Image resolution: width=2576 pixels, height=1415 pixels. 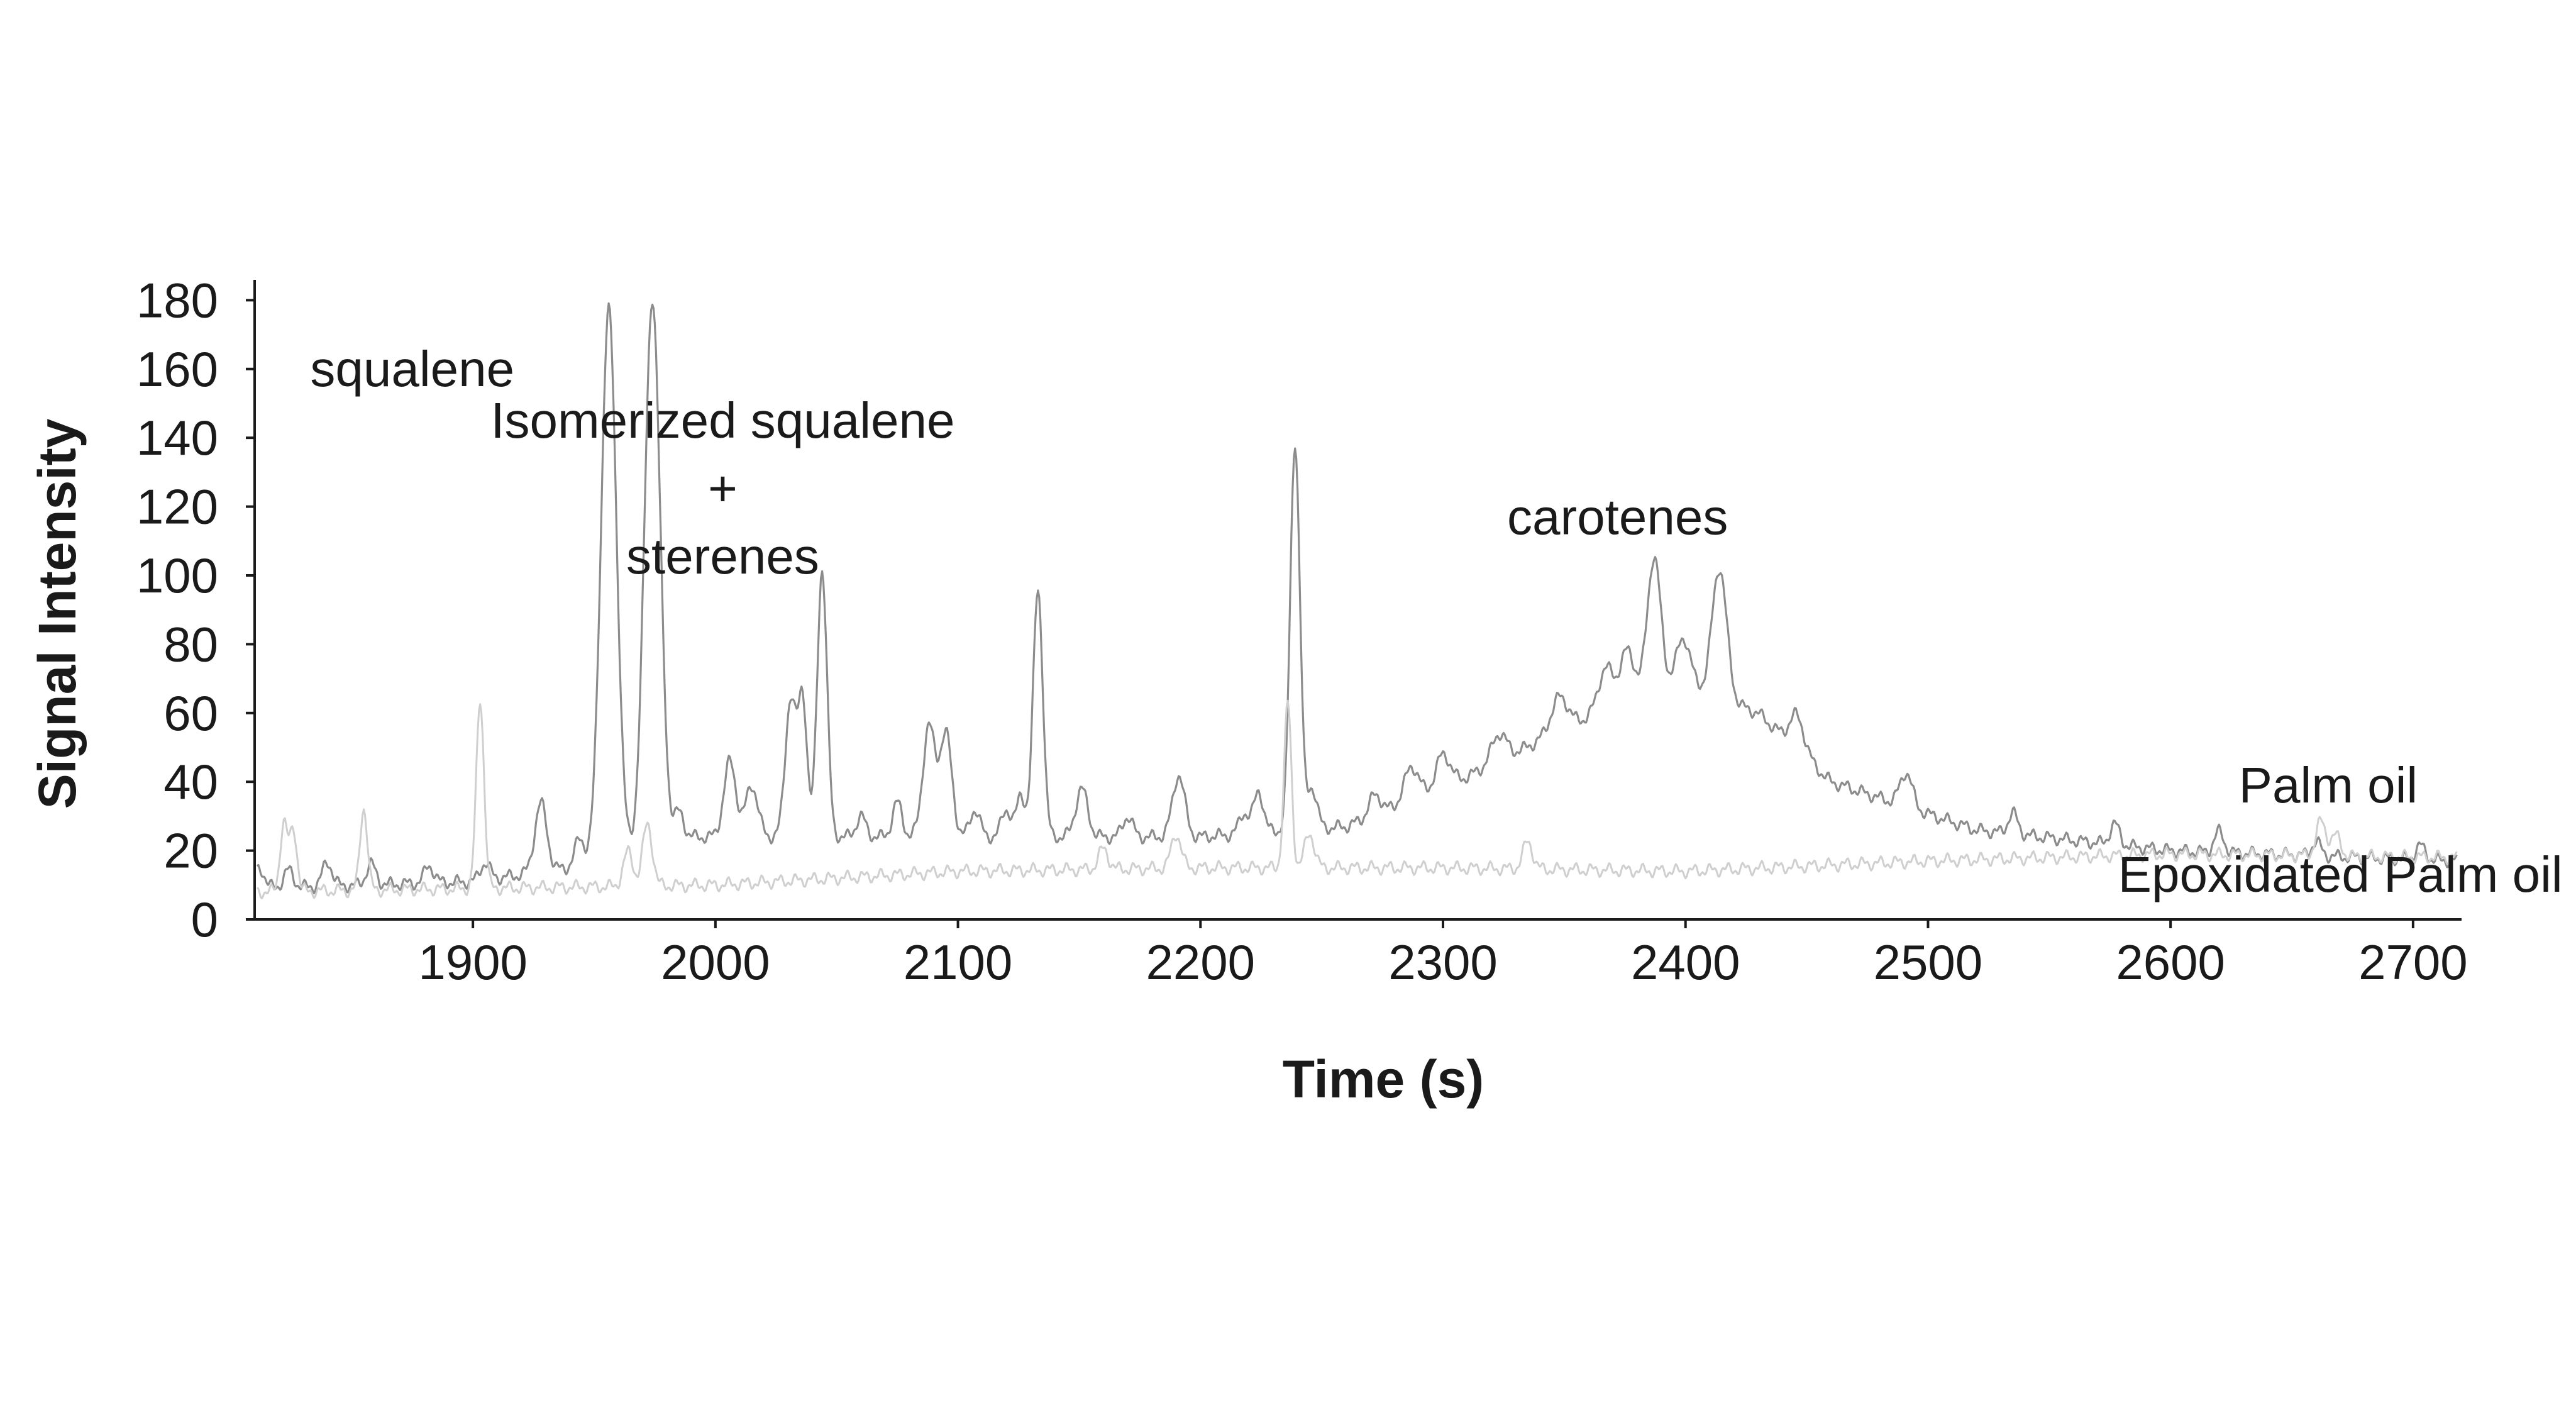 What do you see at coordinates (190, 644) in the screenshot?
I see `y-tick-label: 80` at bounding box center [190, 644].